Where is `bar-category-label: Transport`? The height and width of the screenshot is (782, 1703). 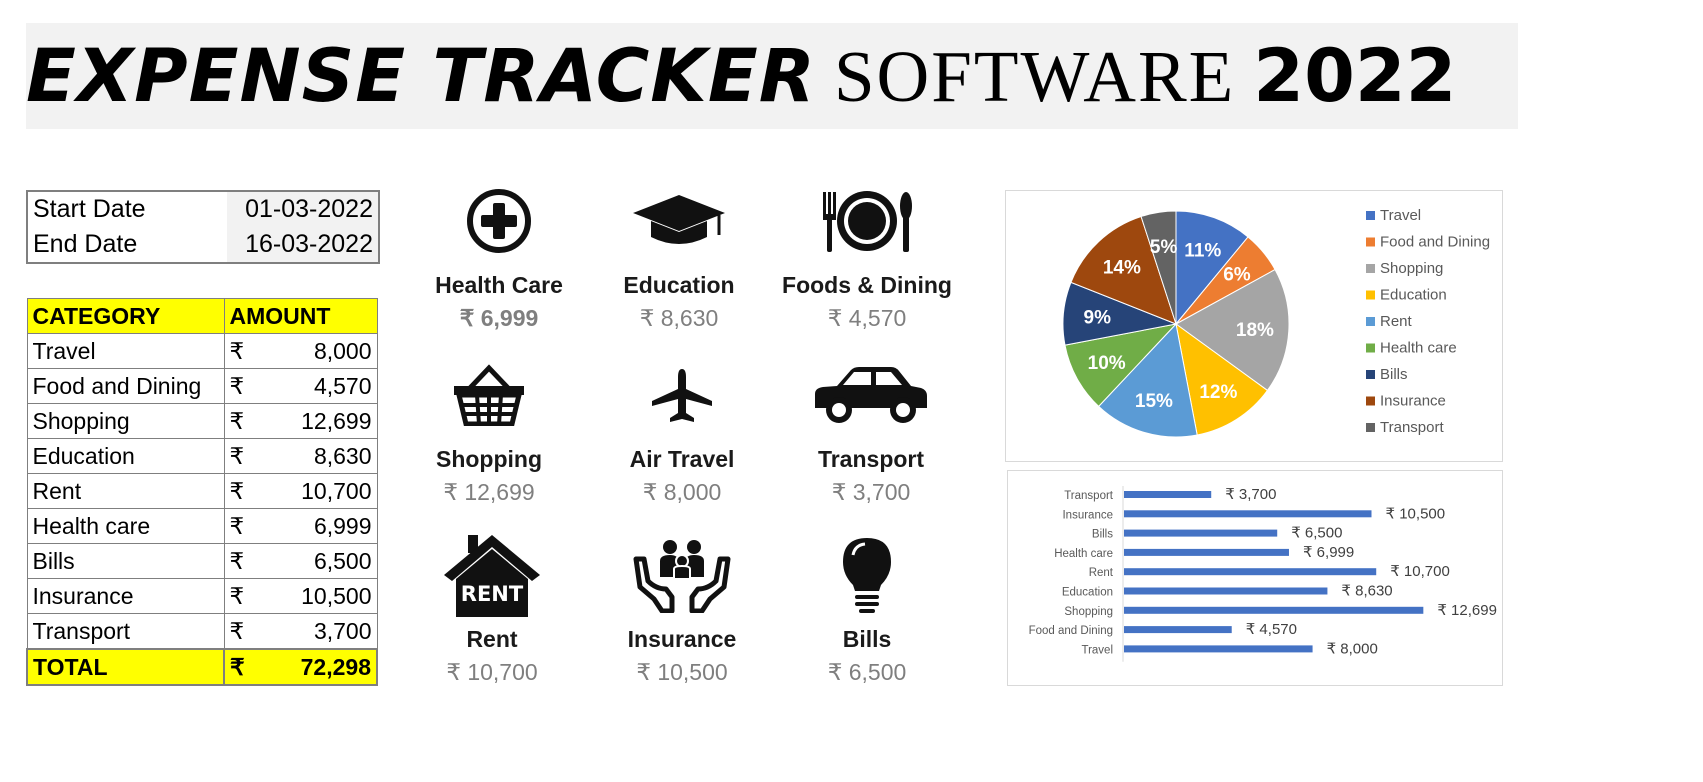
bar-category-label: Transport is located at coordinates (1089, 496).